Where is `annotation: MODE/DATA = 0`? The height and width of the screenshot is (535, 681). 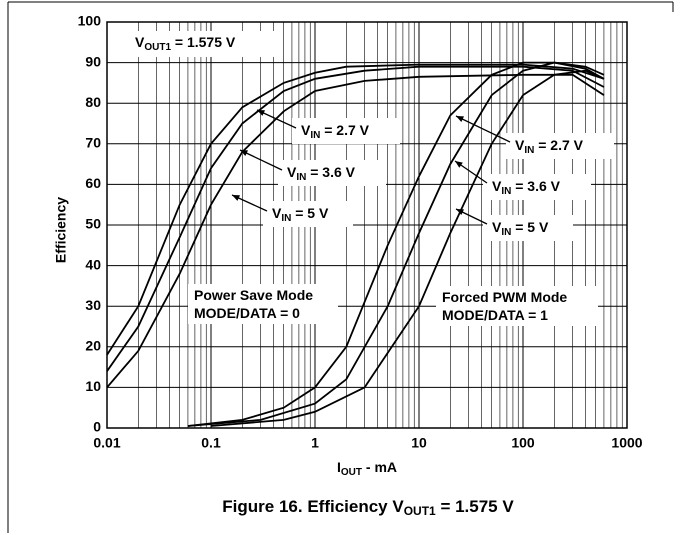
annotation: MODE/DATA = 0 is located at coordinates (247, 313).